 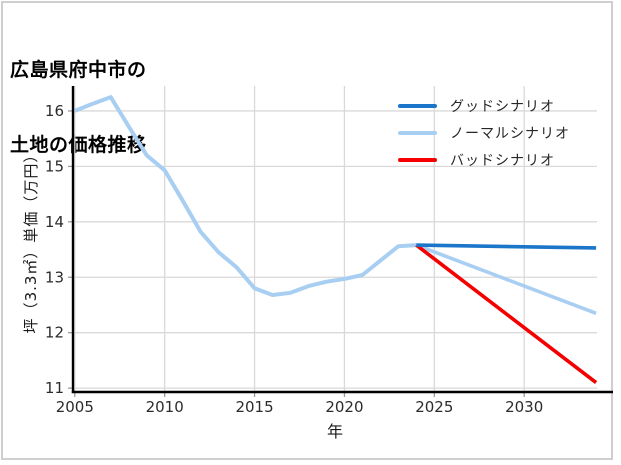 I want to click on series-line-normal-scenario, so click(x=506, y=279).